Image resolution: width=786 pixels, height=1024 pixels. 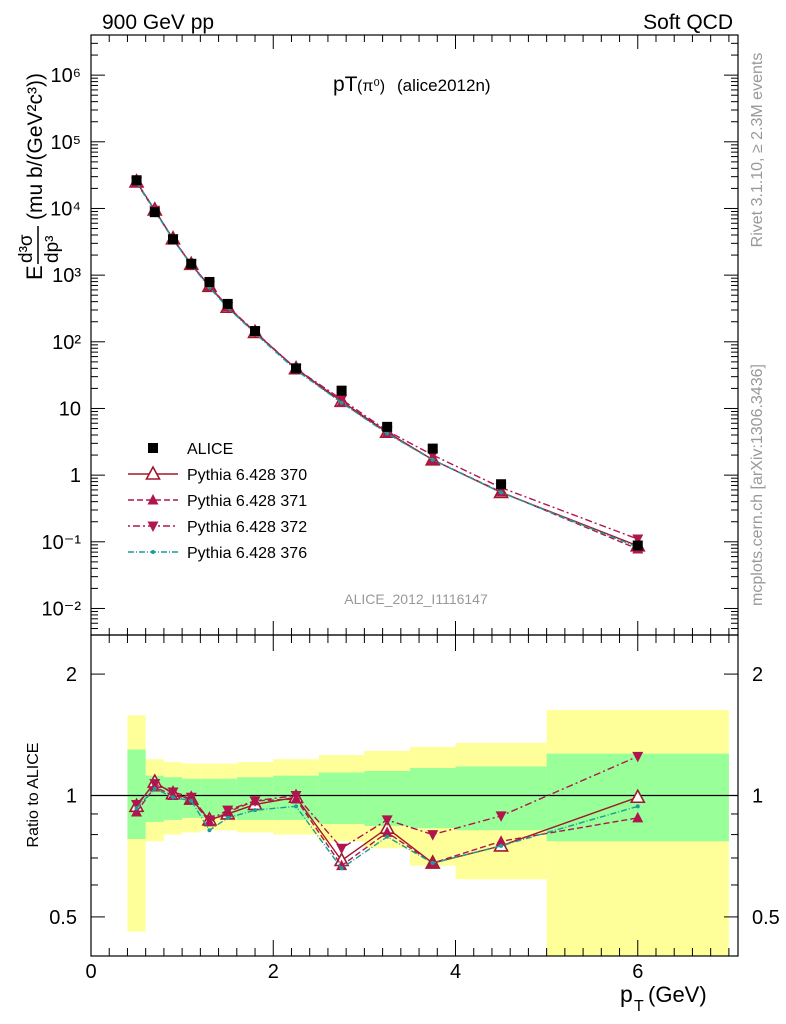 What do you see at coordinates (444, 85) in the screenshot?
I see `chart-title-tag: (alice2012n)` at bounding box center [444, 85].